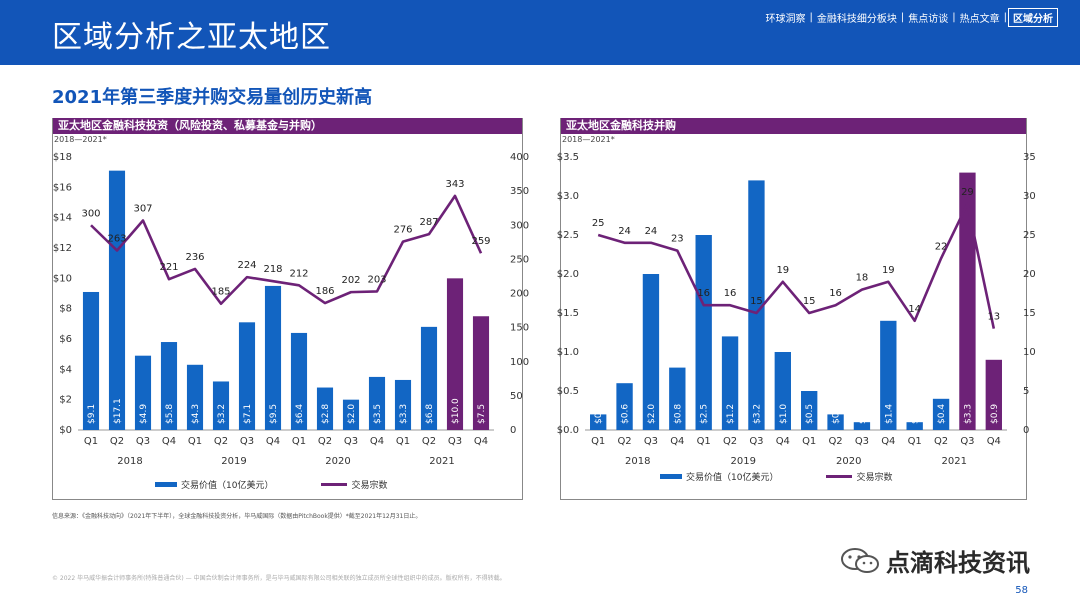  What do you see at coordinates (62, 187) in the screenshot?
I see `y-tick-label: $16` at bounding box center [62, 187].